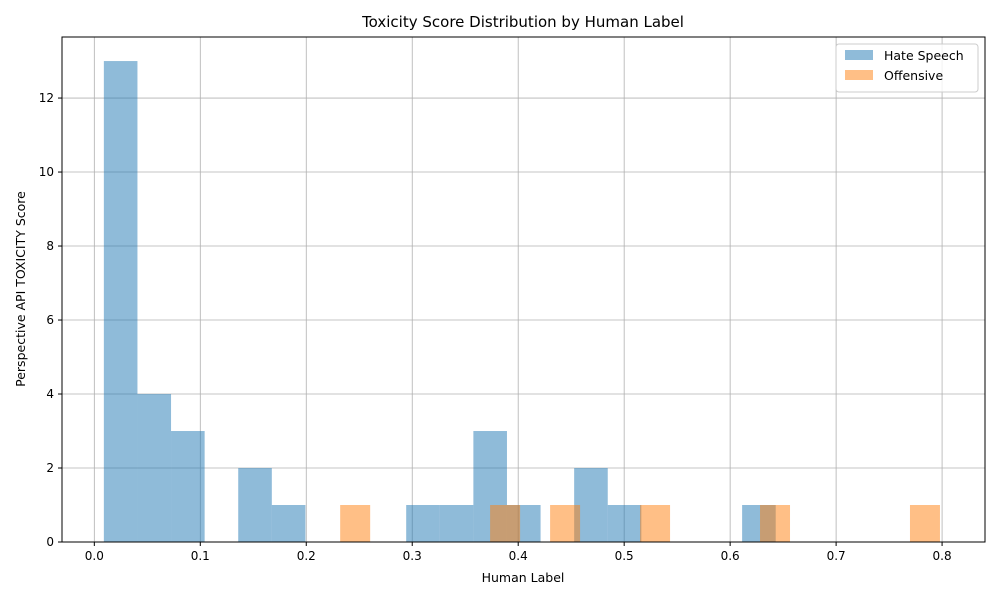  Describe the element at coordinates (412, 556) in the screenshot. I see `x-tick-label: 0.3` at that location.